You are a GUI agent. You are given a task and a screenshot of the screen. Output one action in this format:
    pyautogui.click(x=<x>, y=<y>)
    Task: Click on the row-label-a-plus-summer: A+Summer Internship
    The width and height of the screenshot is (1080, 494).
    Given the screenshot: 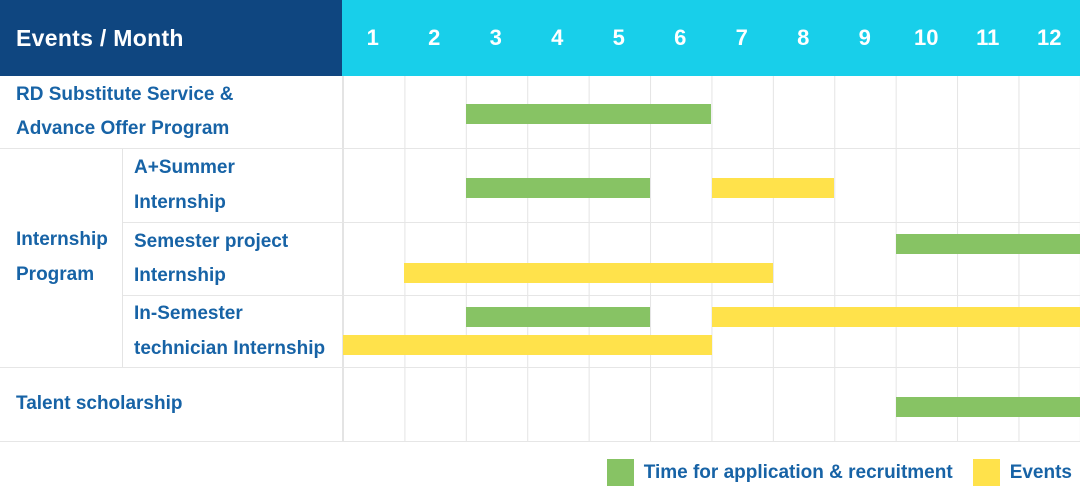 What is the action you would take?
    pyautogui.click(x=184, y=185)
    